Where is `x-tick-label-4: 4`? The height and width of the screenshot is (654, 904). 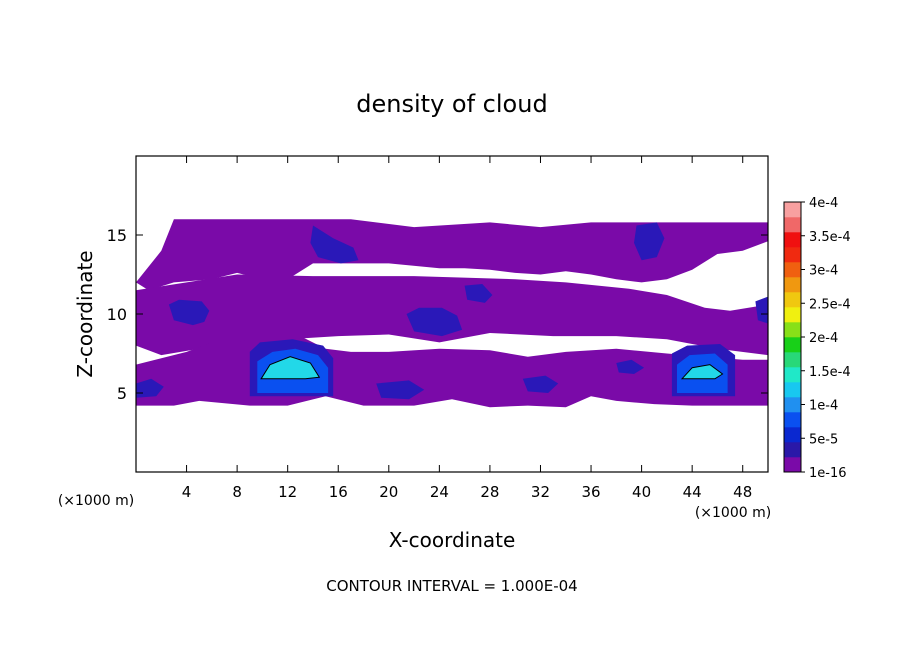 x-tick-label-4: 4 is located at coordinates (187, 492).